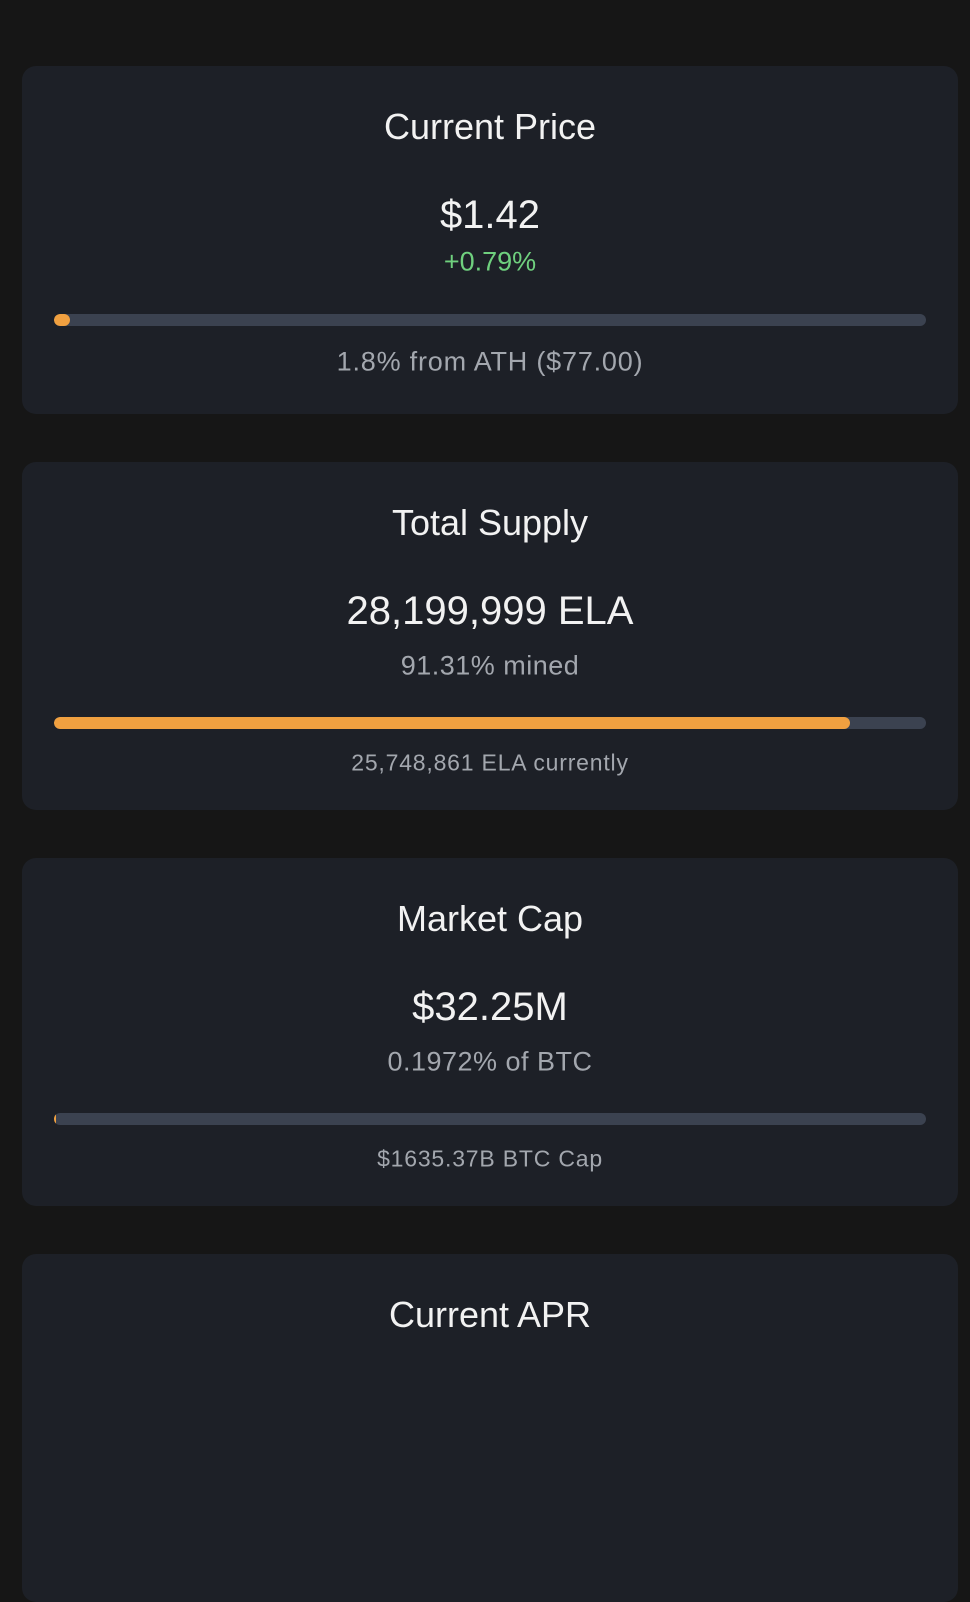  What do you see at coordinates (490, 215) in the screenshot?
I see `card-value: $1.42` at bounding box center [490, 215].